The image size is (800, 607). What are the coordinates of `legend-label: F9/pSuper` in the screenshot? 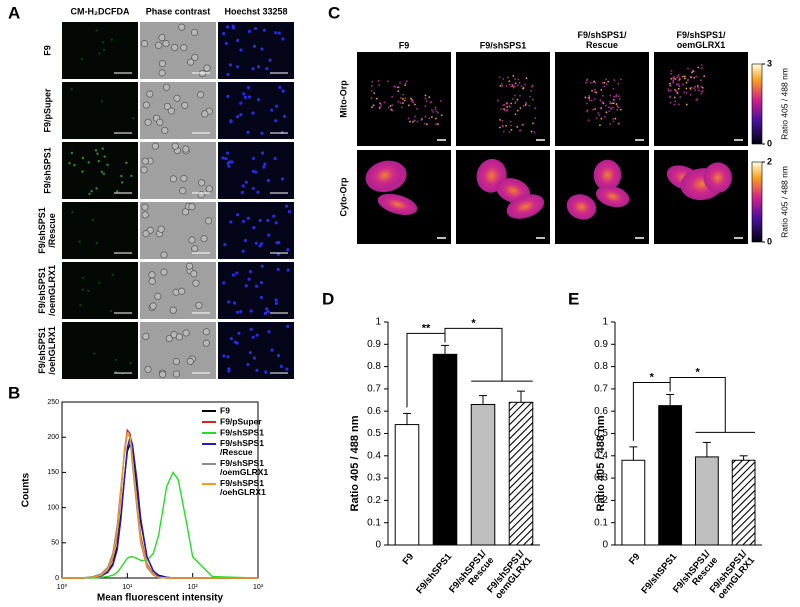 It's located at (241, 421).